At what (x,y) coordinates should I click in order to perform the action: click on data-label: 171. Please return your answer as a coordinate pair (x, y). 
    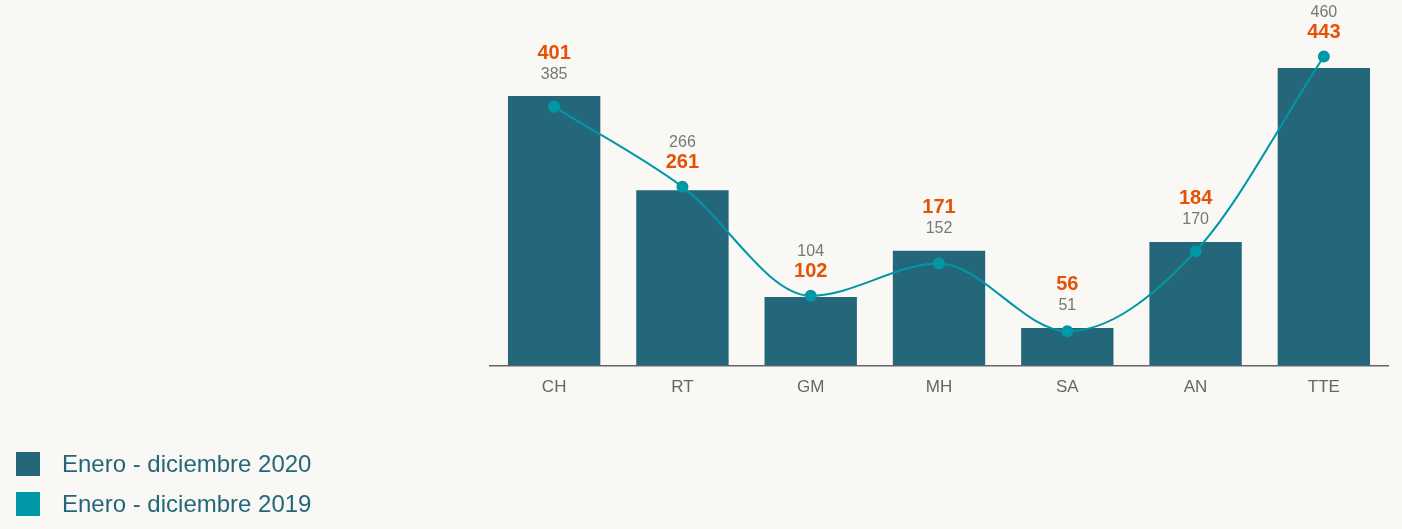
    Looking at the image, I should click on (939, 206).